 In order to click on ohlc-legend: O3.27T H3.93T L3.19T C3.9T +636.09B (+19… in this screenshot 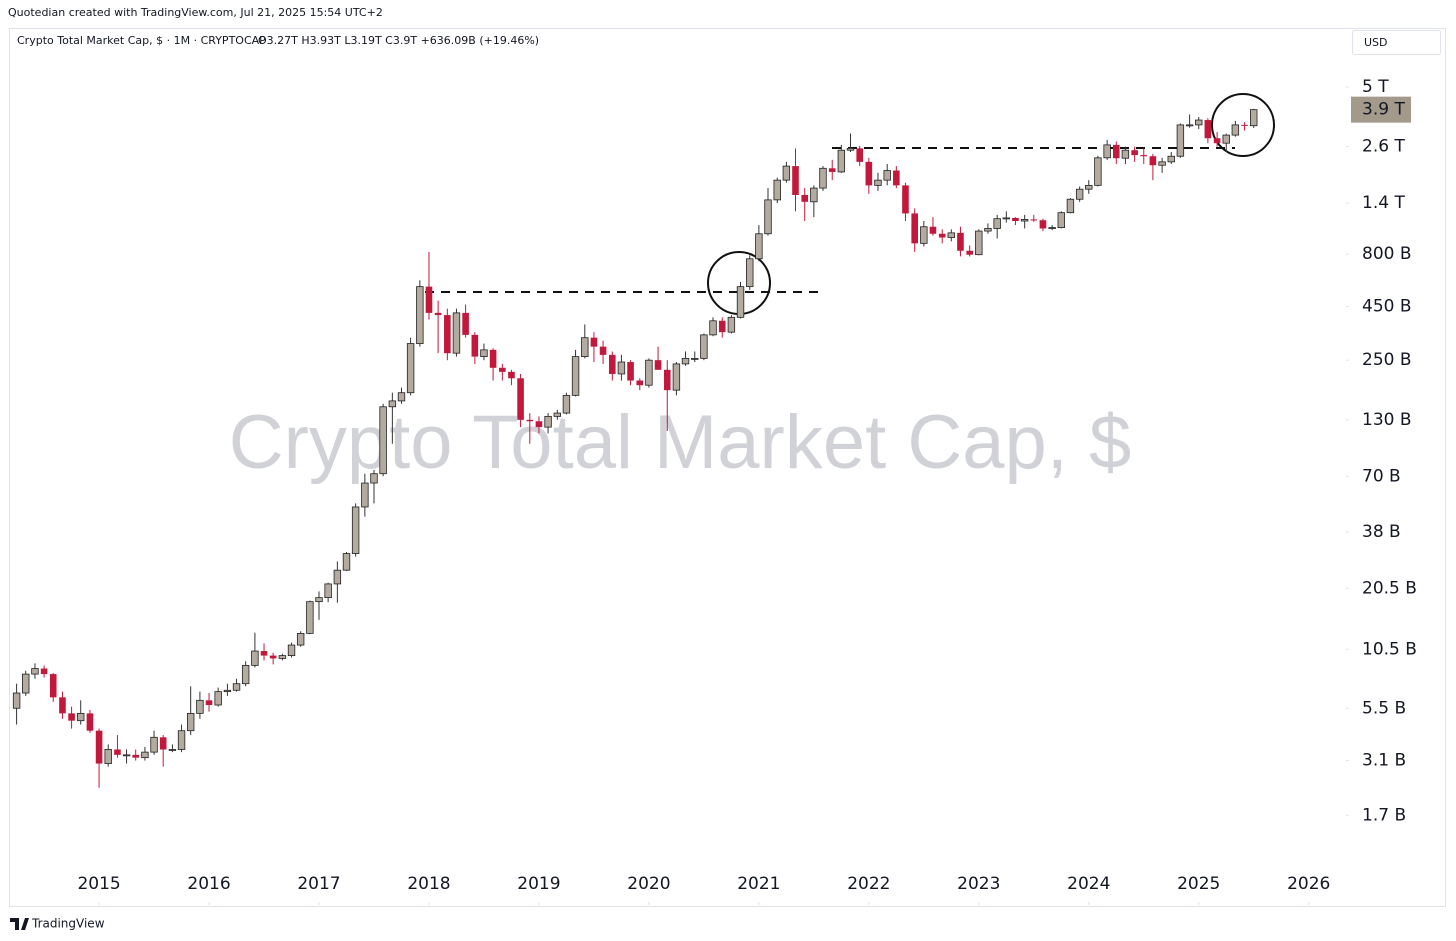, I will do `click(398, 40)`.